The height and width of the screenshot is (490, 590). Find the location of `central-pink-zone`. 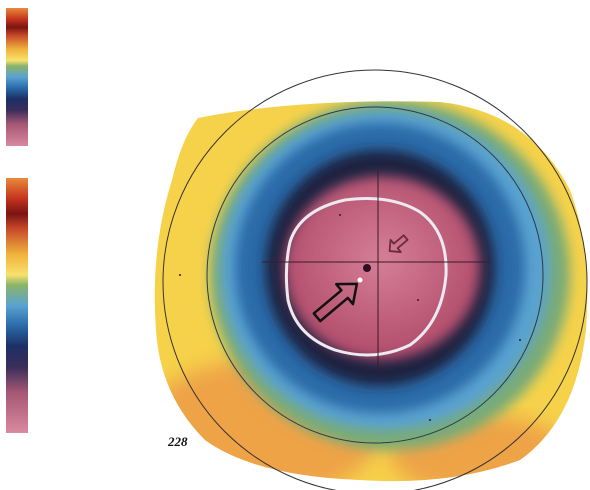

central-pink-zone is located at coordinates (382, 268).